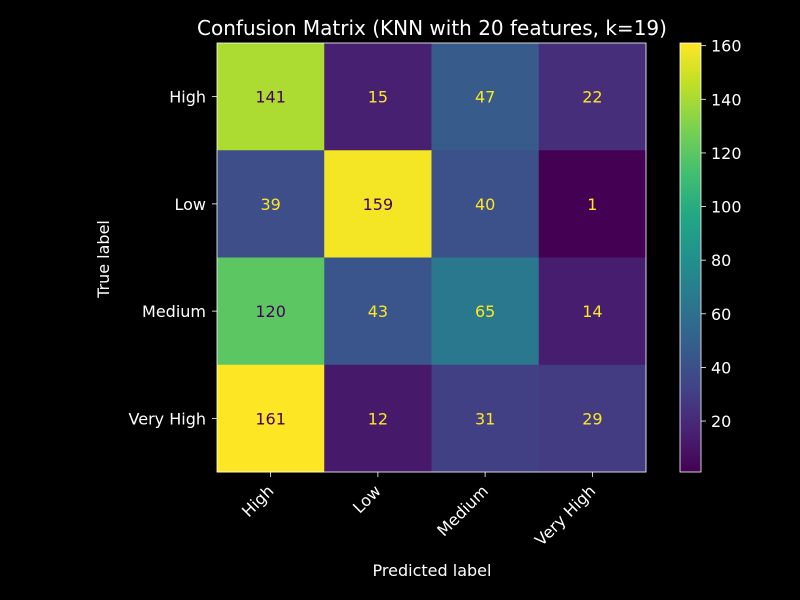 The width and height of the screenshot is (800, 600). I want to click on cell-value-label-3-2: 31, so click(485, 418).